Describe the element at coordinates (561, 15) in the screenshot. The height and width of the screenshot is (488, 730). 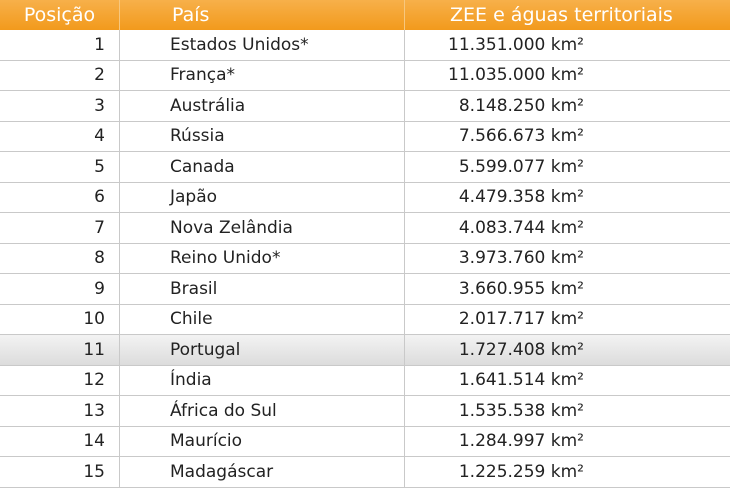
I see `header-area: ZEE e águas territoriais` at that location.